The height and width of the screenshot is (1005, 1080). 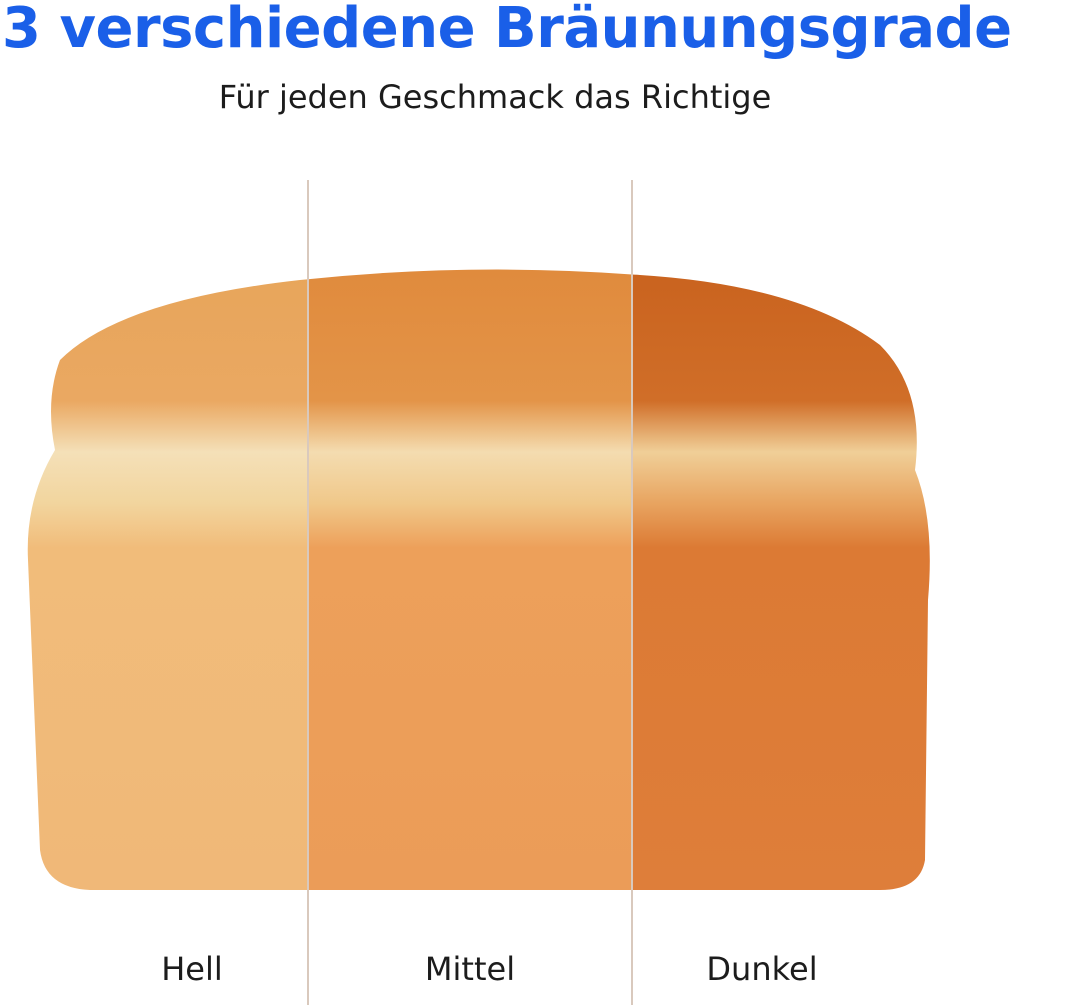 I want to click on title: 3 verschiedene Bräunungsgrade, so click(x=507, y=30).